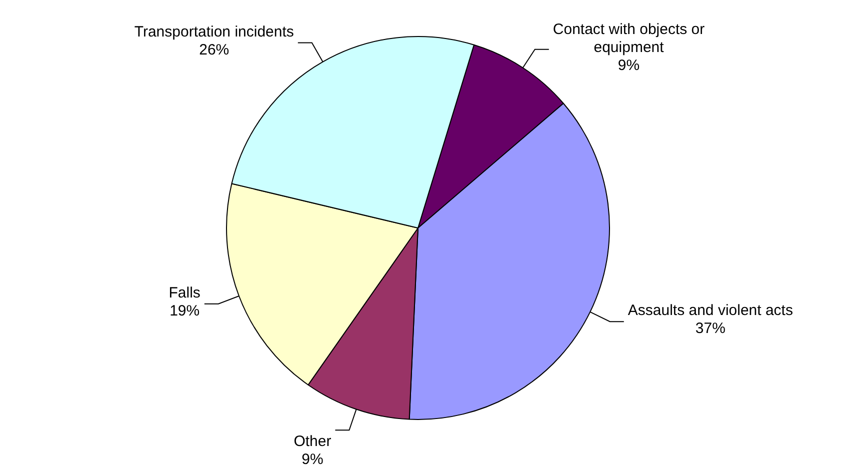 Image resolution: width=846 pixels, height=473 pixels. I want to click on slice-label: Contact with objects or equipment, so click(628, 38).